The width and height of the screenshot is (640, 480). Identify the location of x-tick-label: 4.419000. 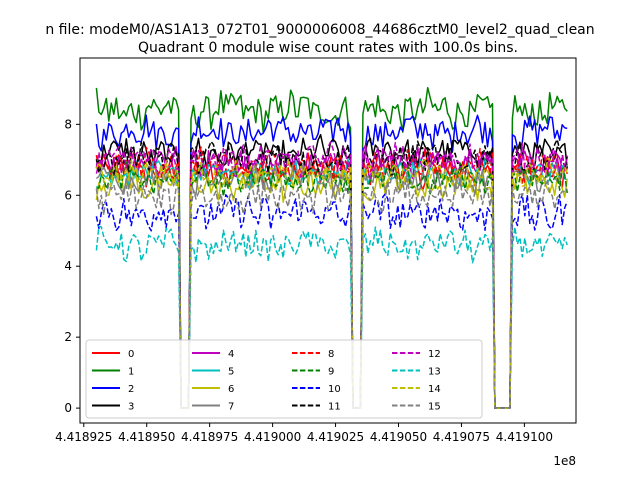
(272, 437).